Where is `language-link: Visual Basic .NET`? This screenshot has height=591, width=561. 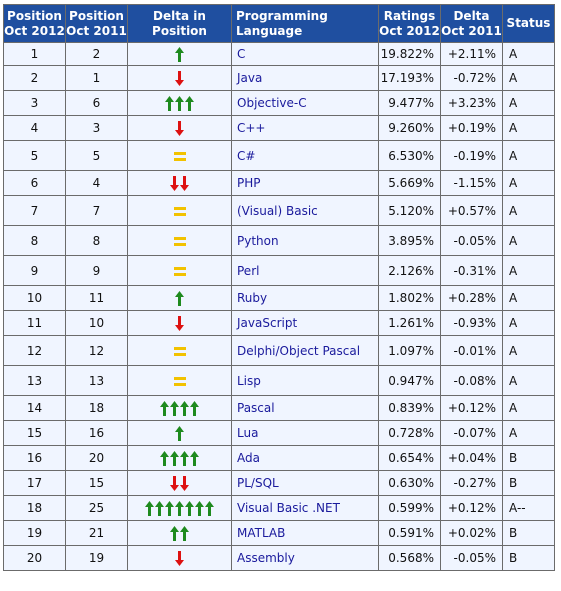 language-link: Visual Basic .NET is located at coordinates (288, 508).